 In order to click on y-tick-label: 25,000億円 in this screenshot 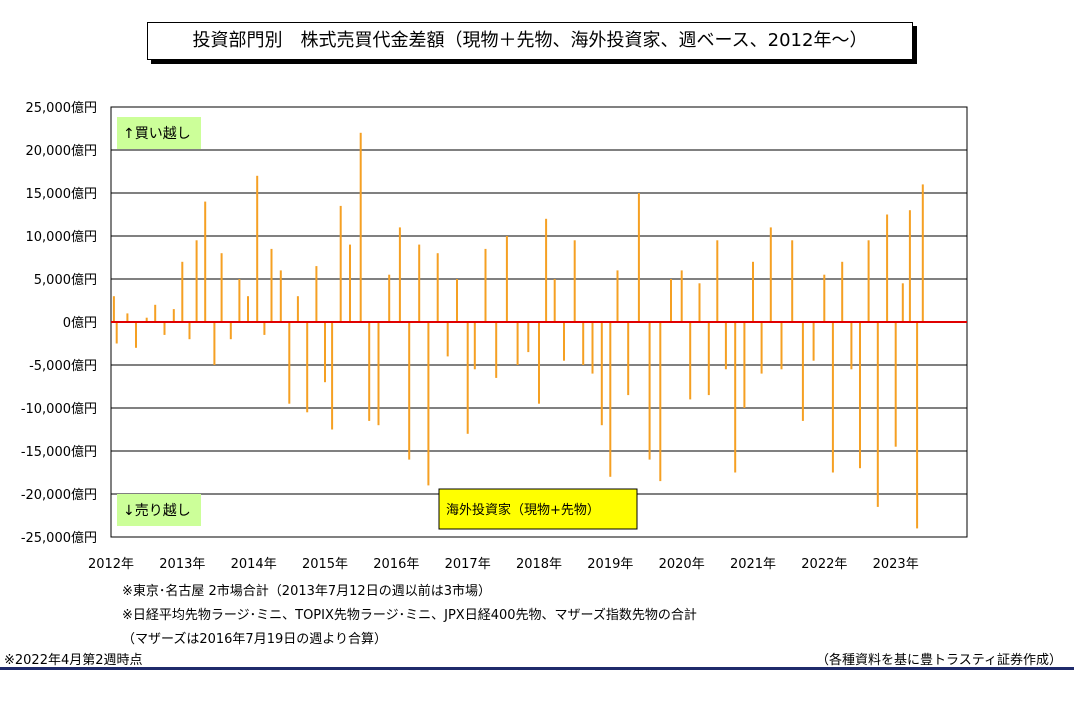, I will do `click(62, 108)`.